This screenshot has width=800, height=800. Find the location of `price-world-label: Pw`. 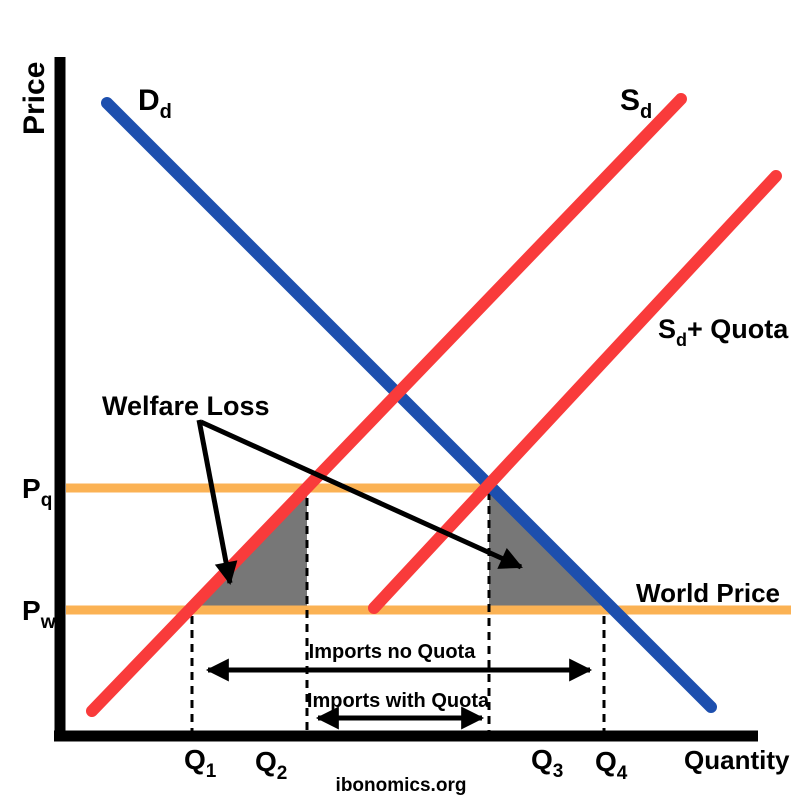

price-world-label: Pw is located at coordinates (39, 614).